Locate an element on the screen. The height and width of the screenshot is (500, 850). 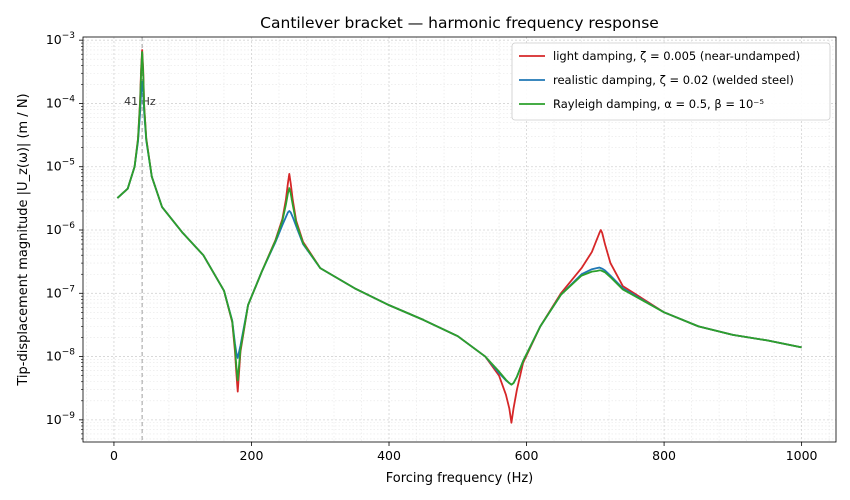
y-tick-label: 10⁻⁵ is located at coordinates (60, 166).